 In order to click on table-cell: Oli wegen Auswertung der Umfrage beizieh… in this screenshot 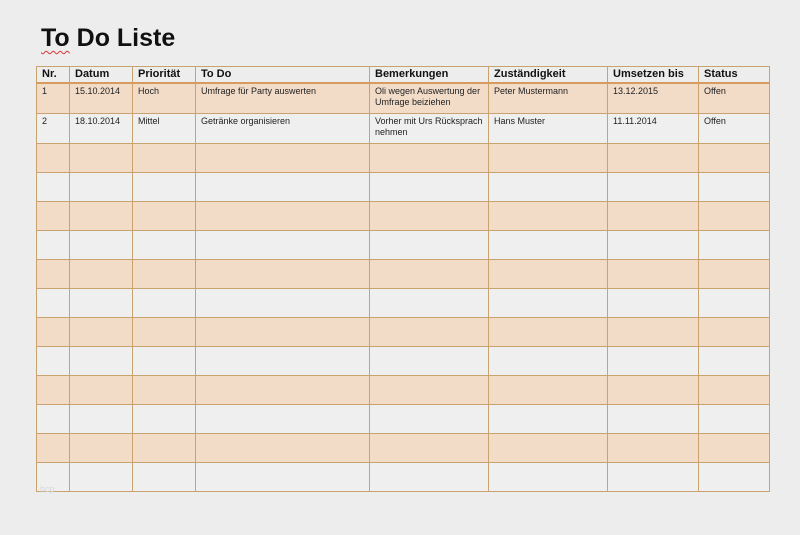, I will do `click(429, 98)`.